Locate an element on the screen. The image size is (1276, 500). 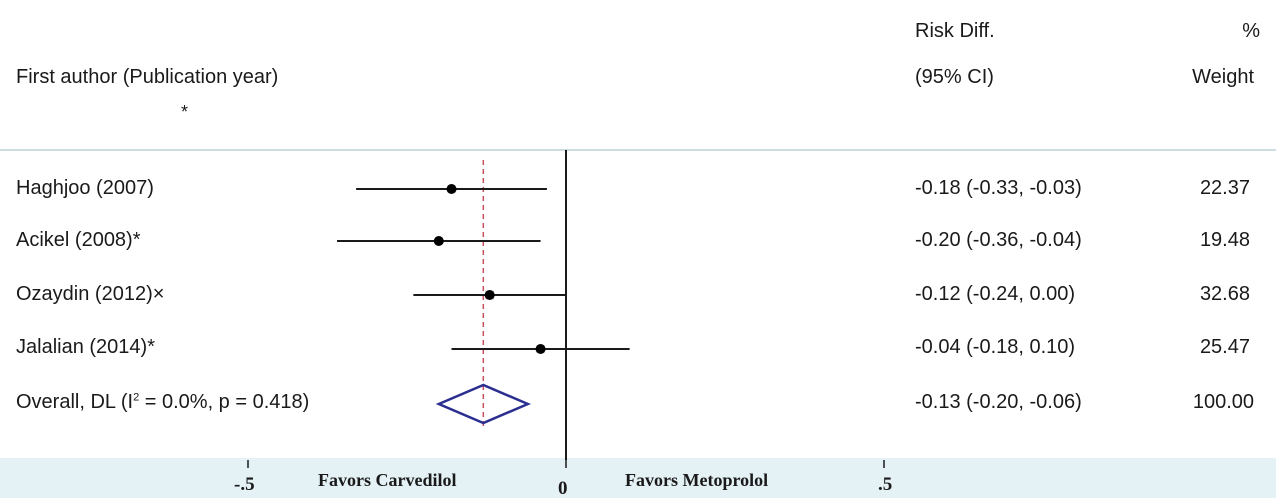
x-tick-label-0-5: .5 is located at coordinates (885, 484).